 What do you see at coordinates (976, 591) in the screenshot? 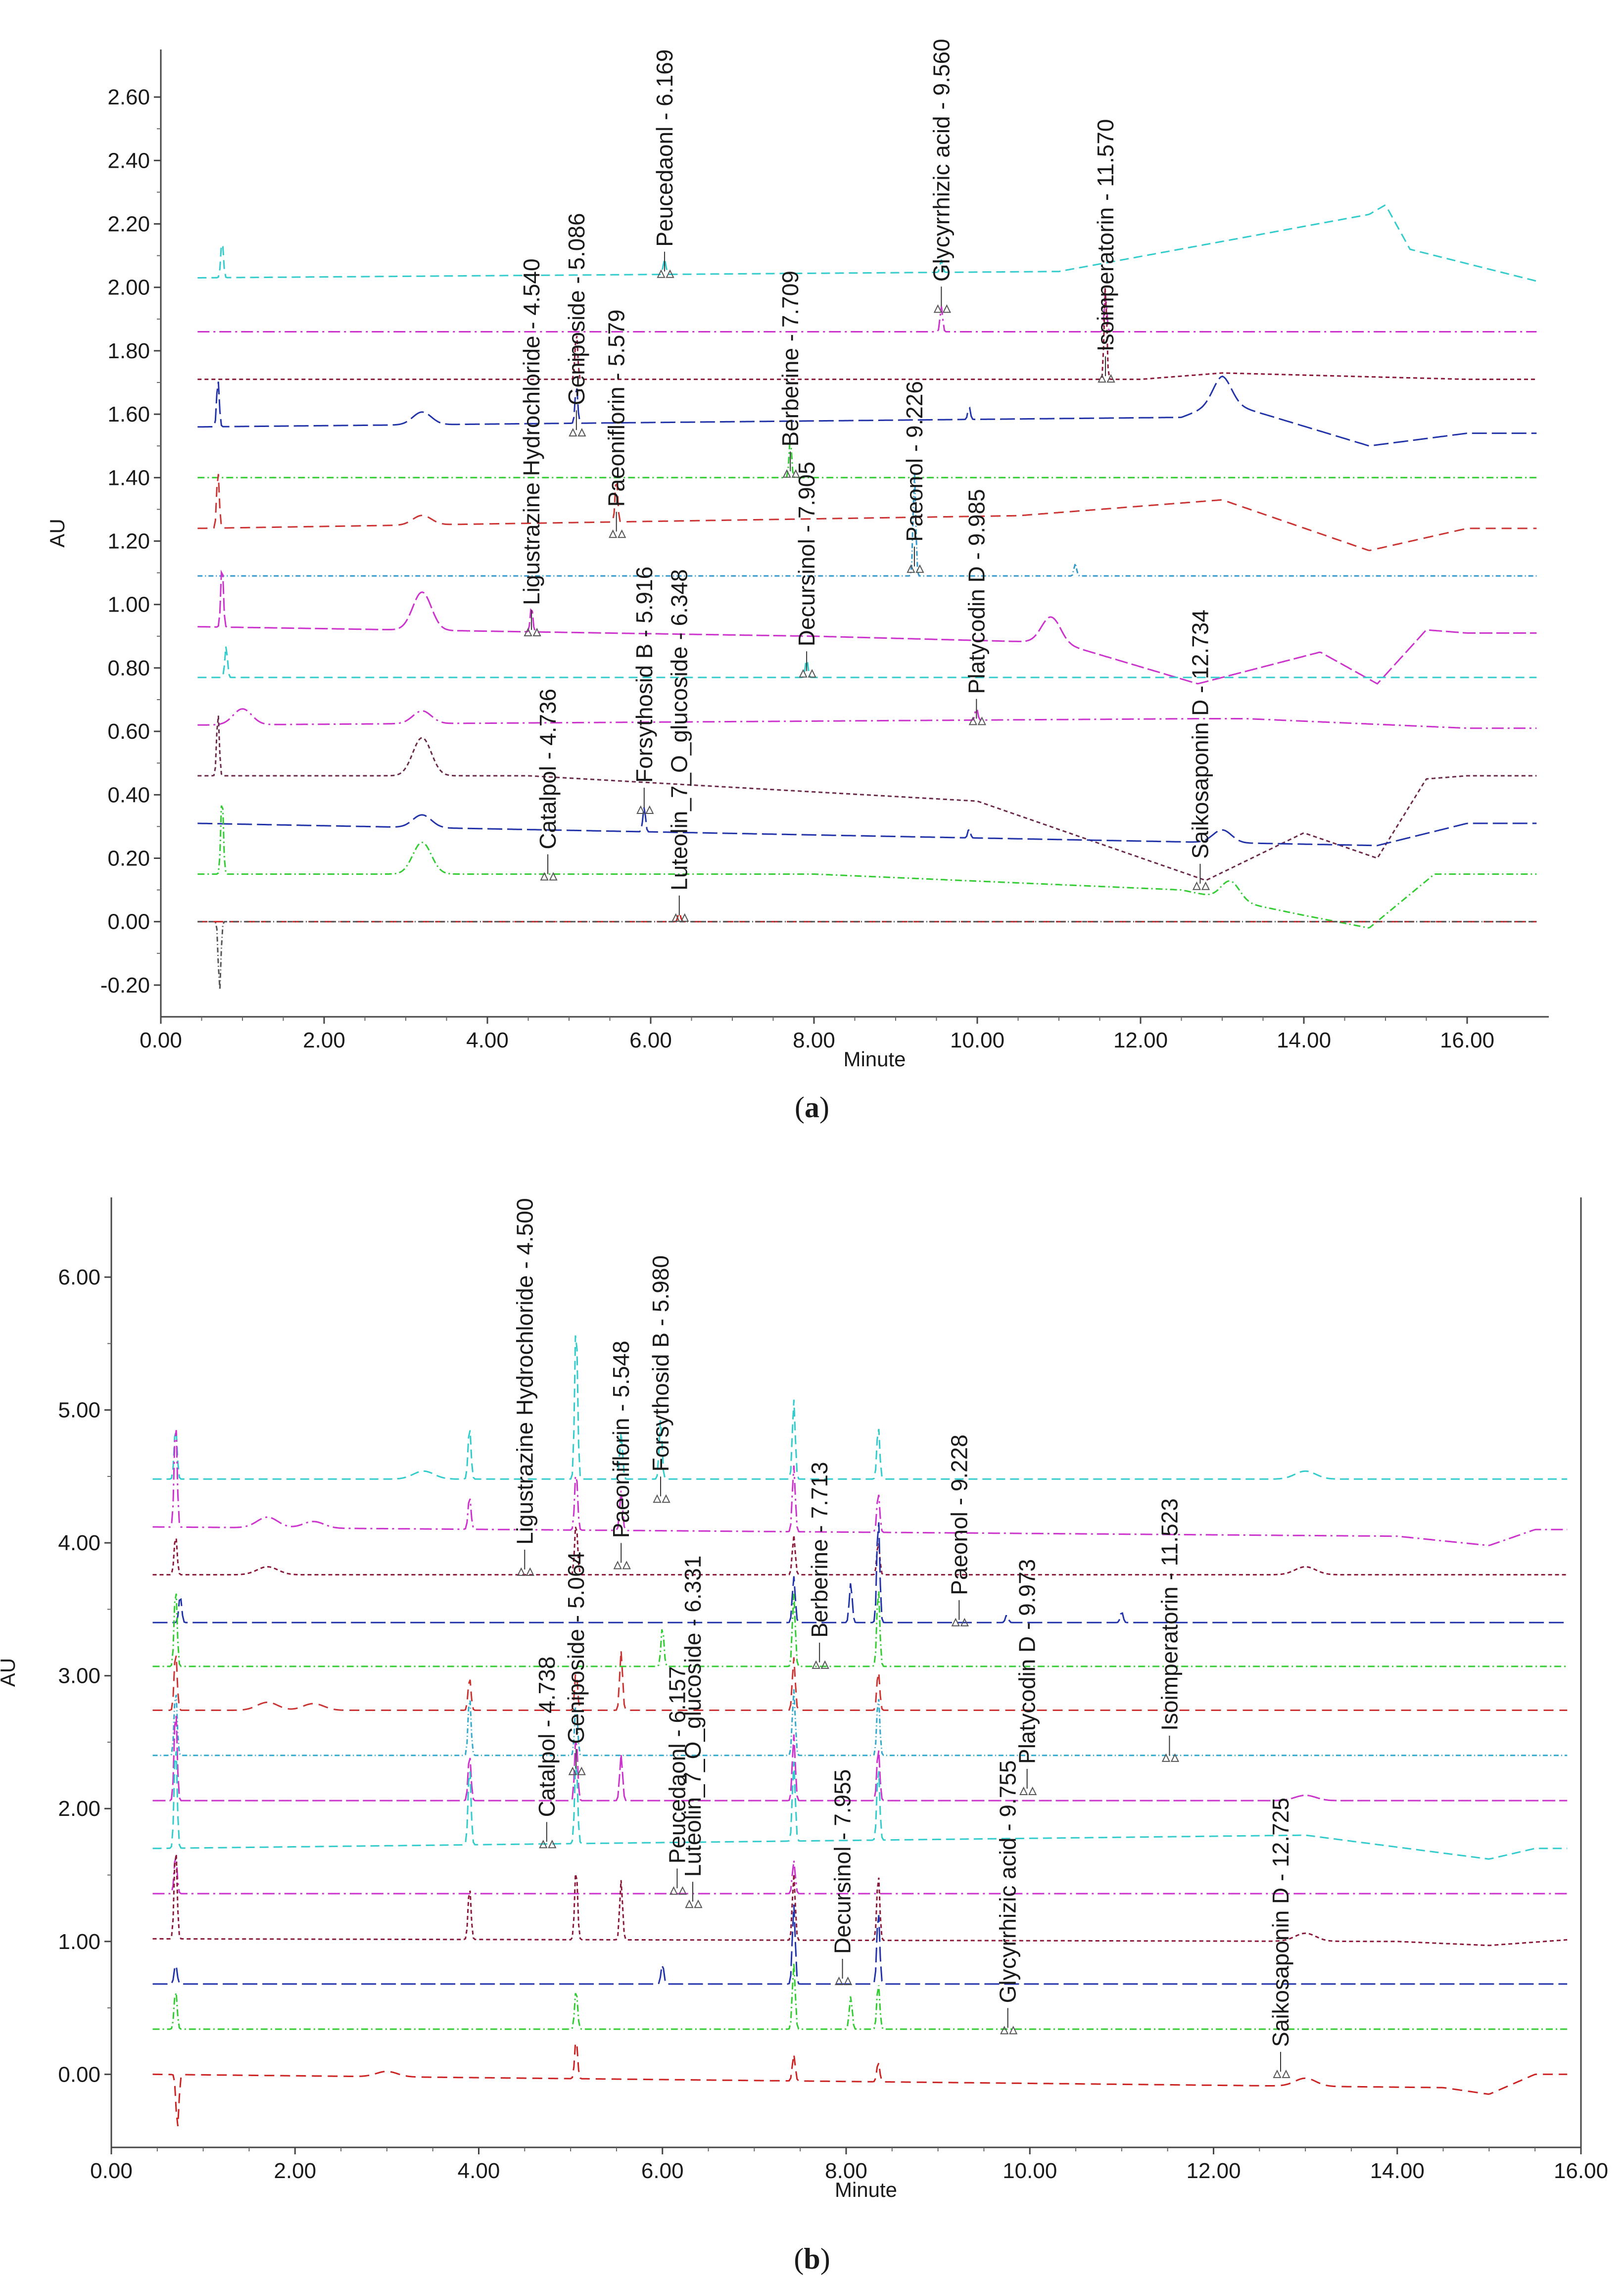
I see `peak-label: Platycodin D - 9.985` at bounding box center [976, 591].